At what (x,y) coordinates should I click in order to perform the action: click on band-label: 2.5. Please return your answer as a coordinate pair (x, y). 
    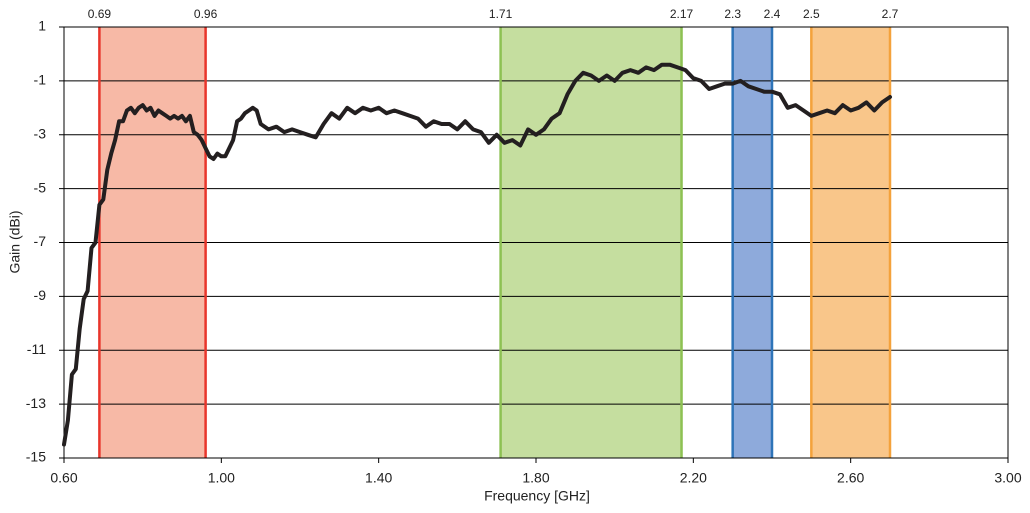
    Looking at the image, I should click on (811, 14).